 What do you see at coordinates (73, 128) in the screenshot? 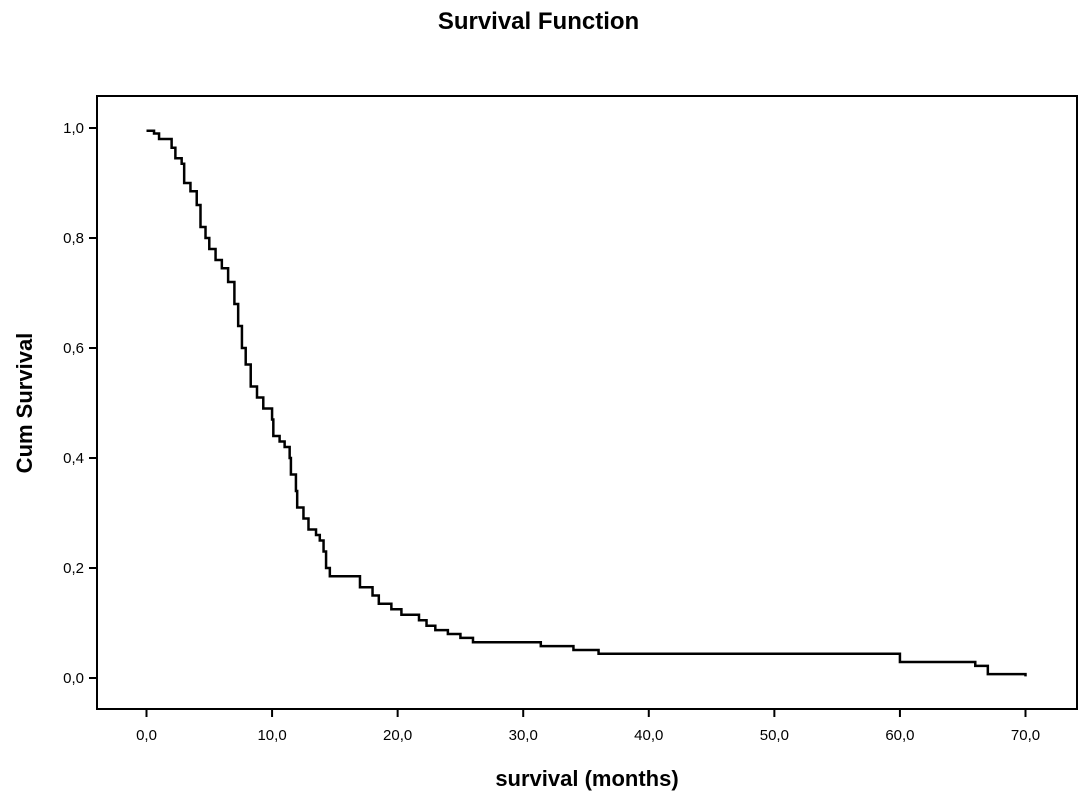
I see `y-tick-label: 1,0` at bounding box center [73, 128].